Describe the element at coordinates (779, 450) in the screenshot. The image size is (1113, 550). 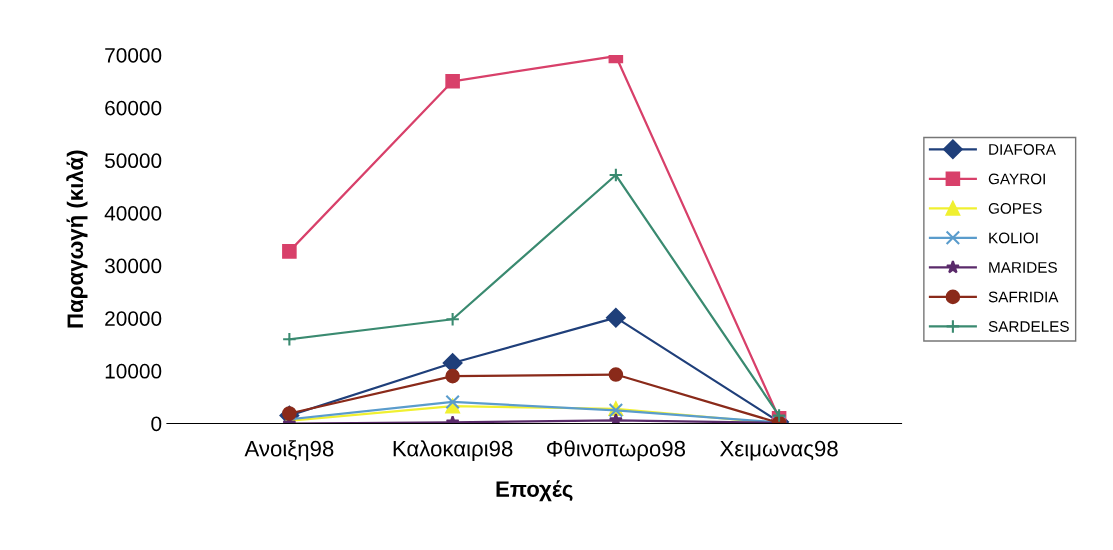
I see `x-tick-label: Χειμωνας98` at that location.